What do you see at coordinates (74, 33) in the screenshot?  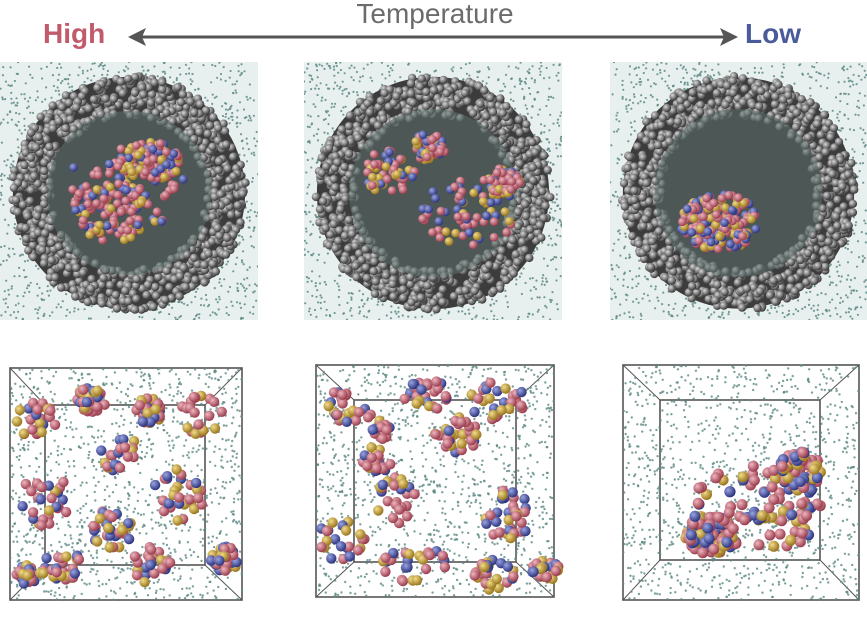 I see `high-temperature-label: High` at bounding box center [74, 33].